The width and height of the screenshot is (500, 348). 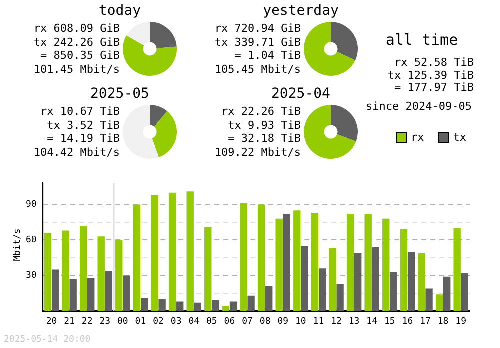 What do you see at coordinates (265, 321) in the screenshot?
I see `x-tick-label: 08` at bounding box center [265, 321].